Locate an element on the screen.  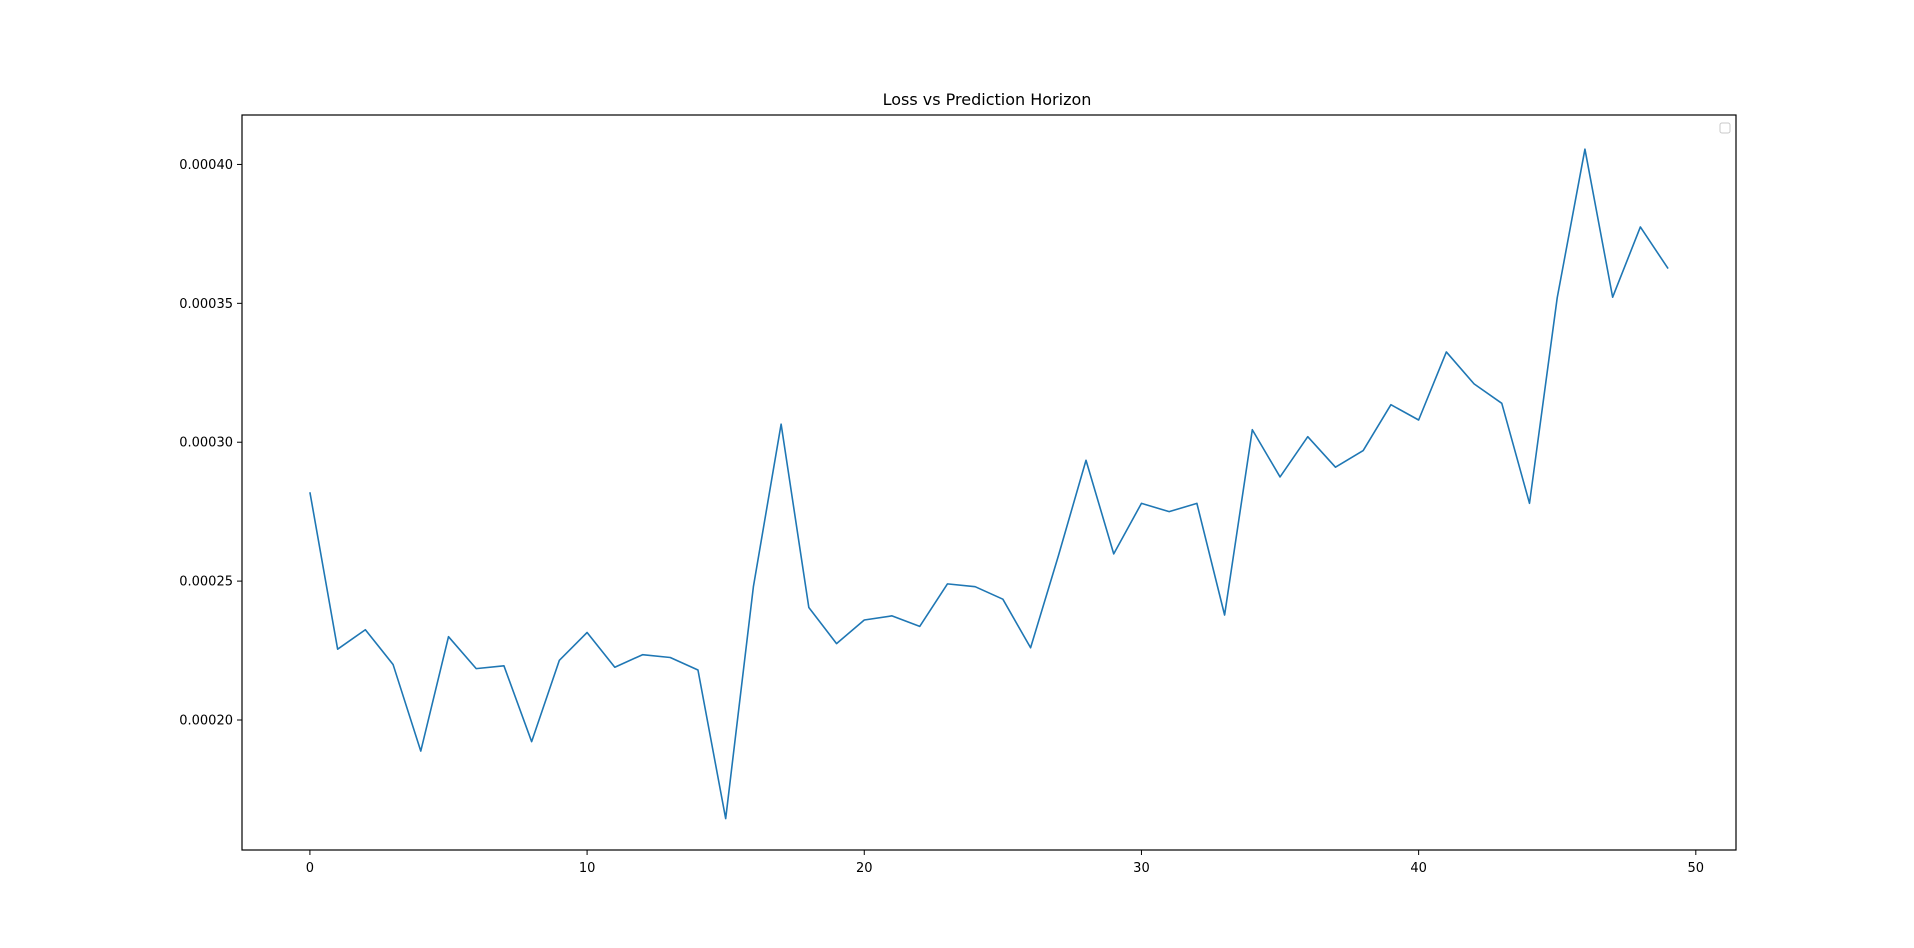
x-tick-label: 50 is located at coordinates (1696, 868).